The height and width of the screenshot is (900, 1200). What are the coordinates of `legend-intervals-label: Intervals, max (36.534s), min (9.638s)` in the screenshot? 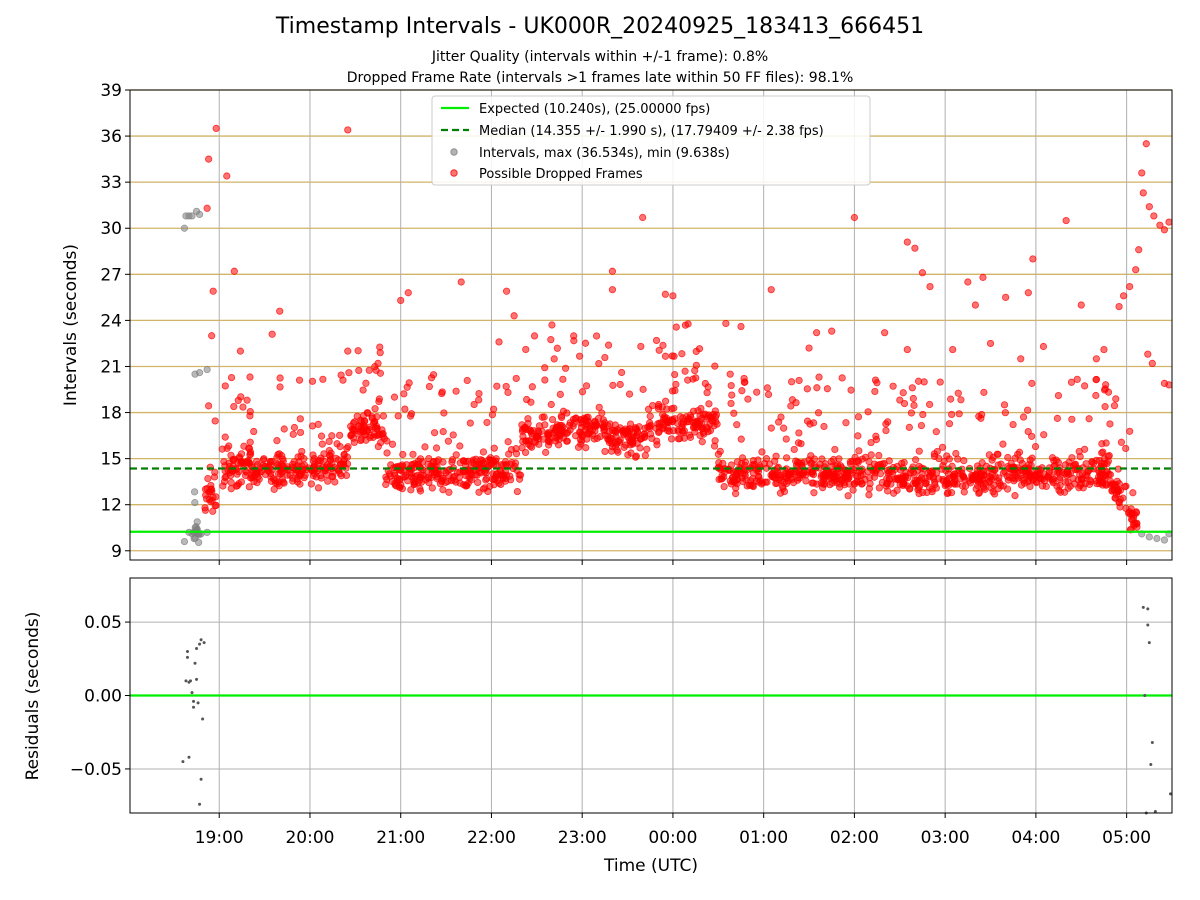 It's located at (604, 153).